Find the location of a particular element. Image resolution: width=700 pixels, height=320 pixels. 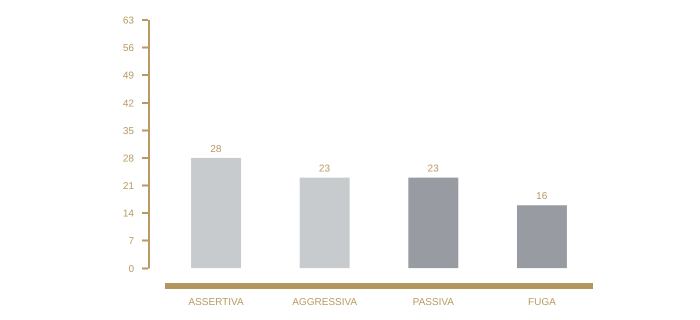

y-tick-label: 42 is located at coordinates (128, 104).